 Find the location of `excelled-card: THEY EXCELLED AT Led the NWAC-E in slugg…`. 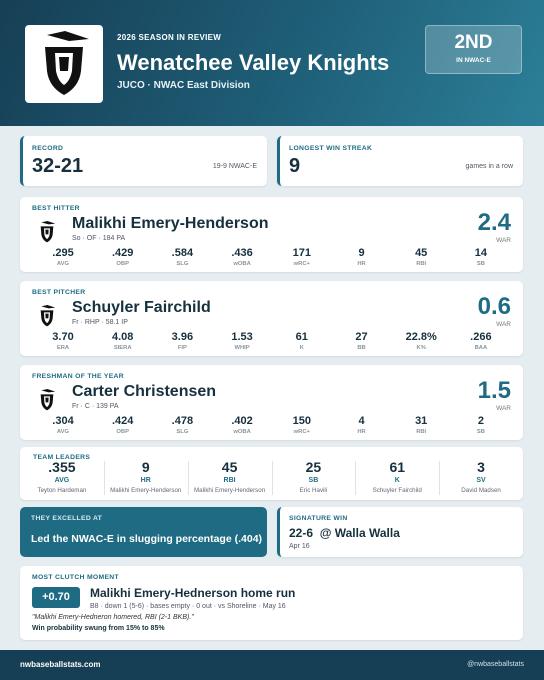

excelled-card: THEY EXCELLED AT Led the NWAC-E in slugg… is located at coordinates (143, 532).